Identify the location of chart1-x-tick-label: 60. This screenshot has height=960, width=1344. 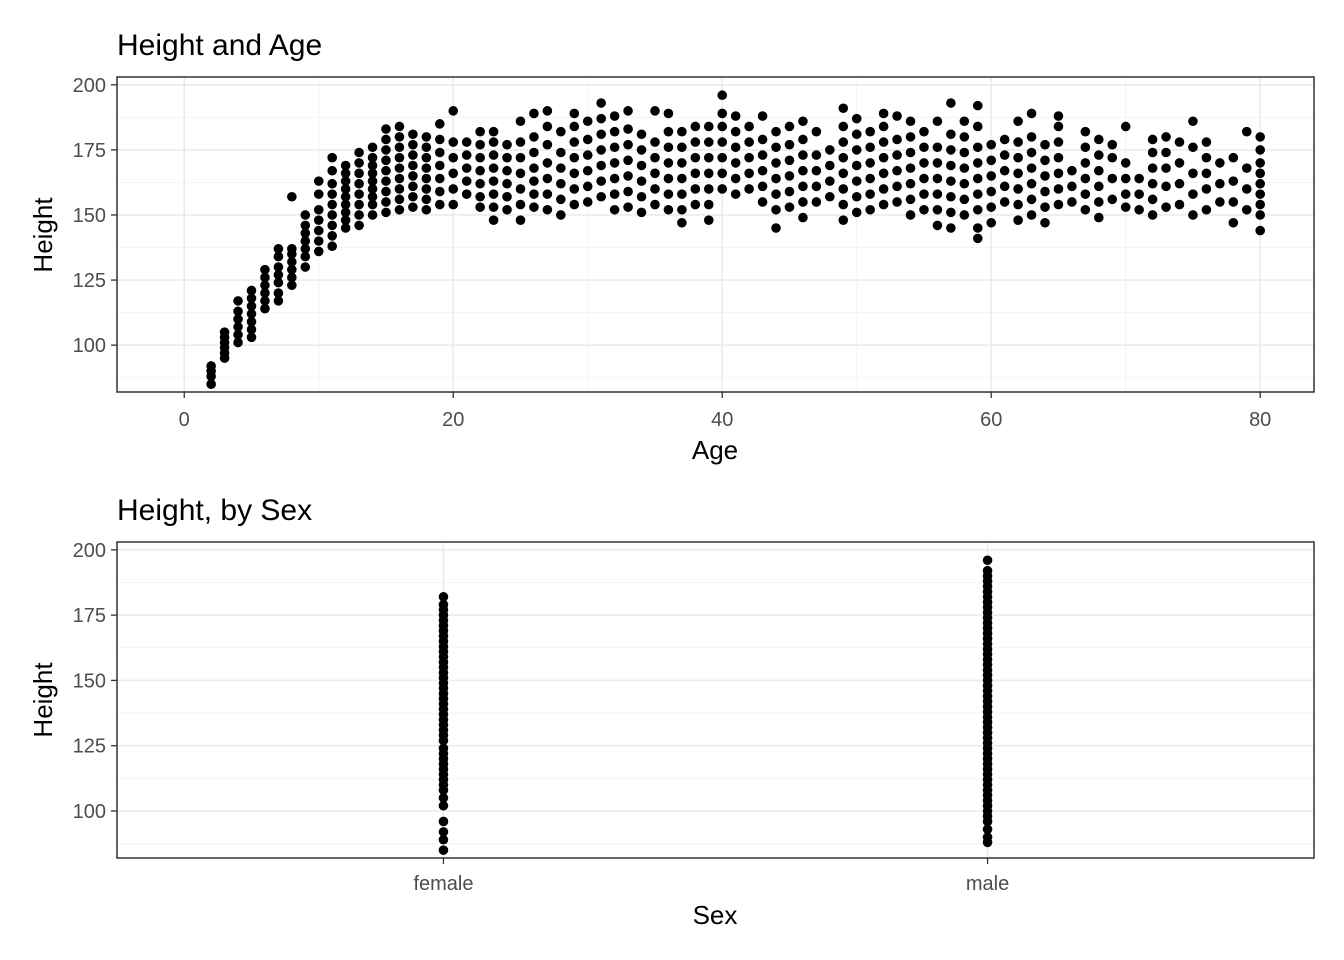
(991, 420).